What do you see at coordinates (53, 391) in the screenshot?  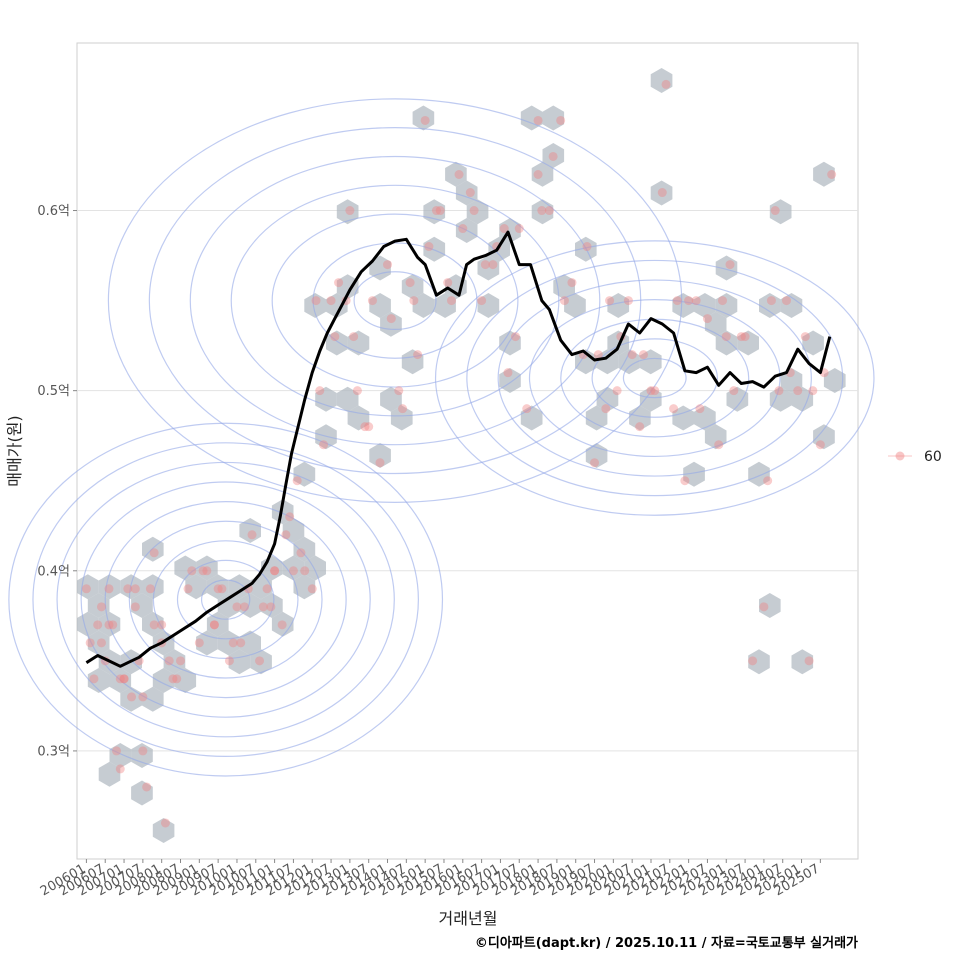 I see `y-tick-label: 0.5억` at bounding box center [53, 391].